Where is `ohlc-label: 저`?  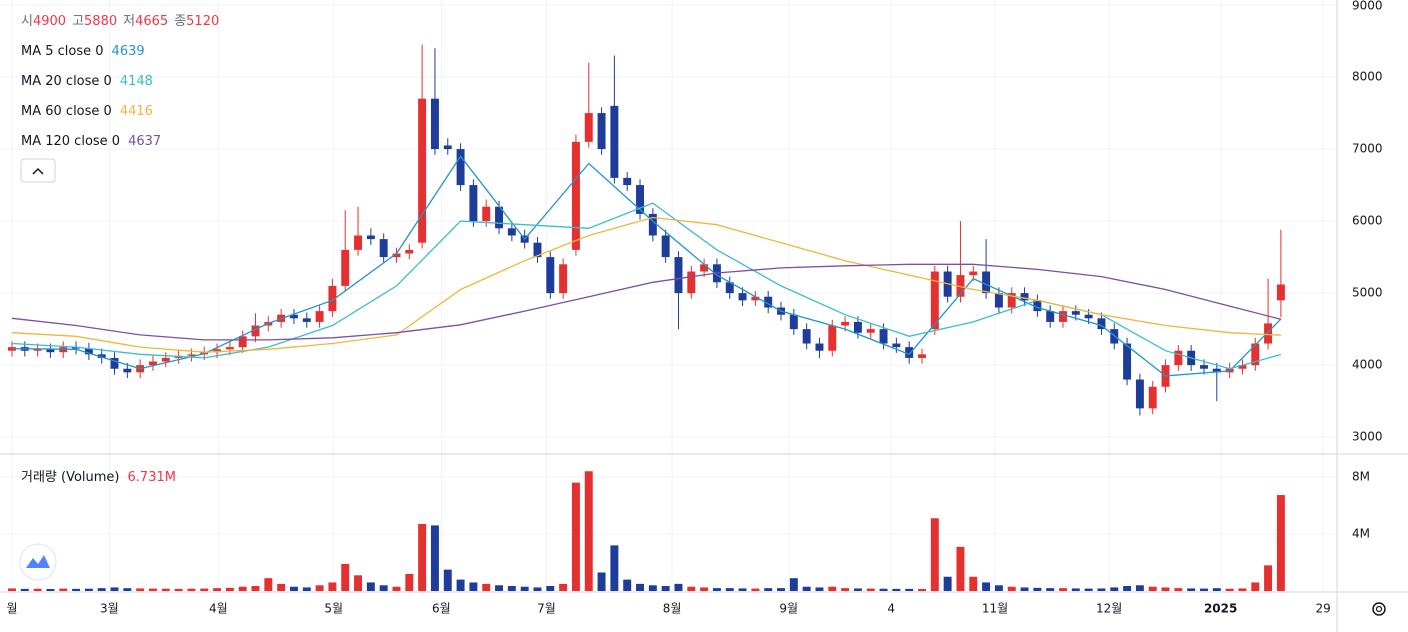
ohlc-label: 저 is located at coordinates (129, 21).